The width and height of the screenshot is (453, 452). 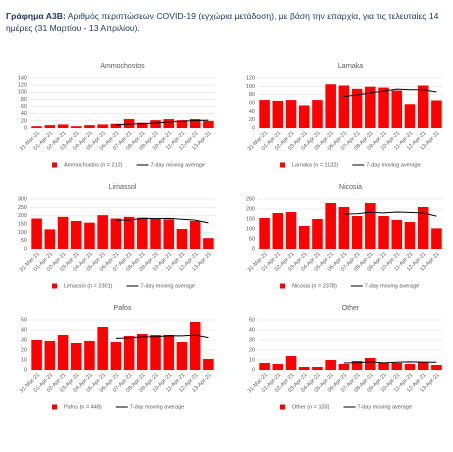 What do you see at coordinates (250, 219) in the screenshot?
I see `y-tick-label: 150` at bounding box center [250, 219].